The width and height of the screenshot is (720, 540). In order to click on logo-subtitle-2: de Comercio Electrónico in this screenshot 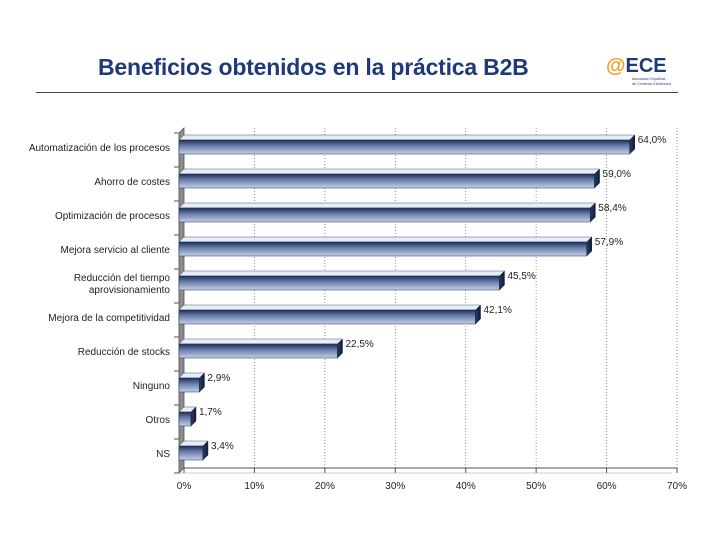, I will do `click(651, 84)`.